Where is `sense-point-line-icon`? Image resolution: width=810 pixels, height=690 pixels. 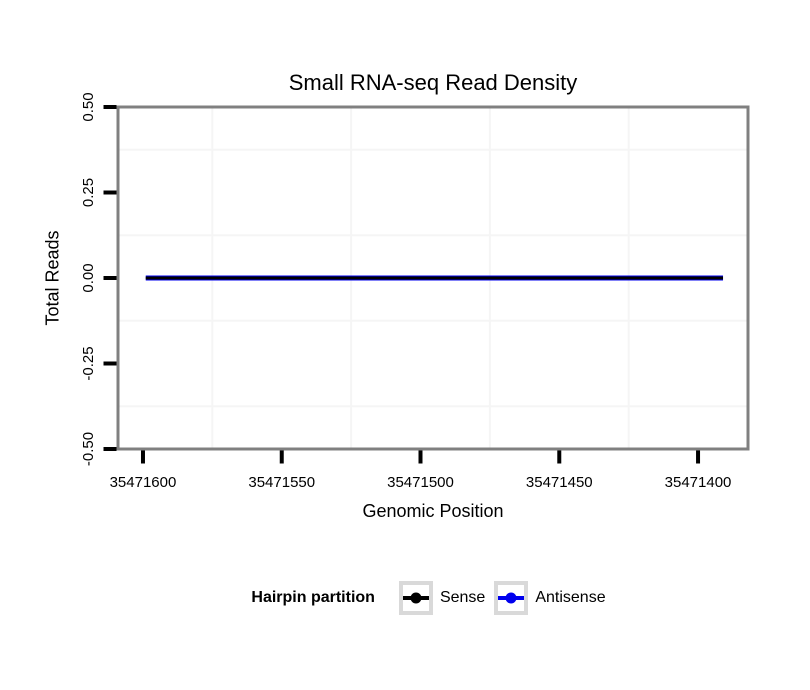 sense-point-line-icon is located at coordinates (415, 598).